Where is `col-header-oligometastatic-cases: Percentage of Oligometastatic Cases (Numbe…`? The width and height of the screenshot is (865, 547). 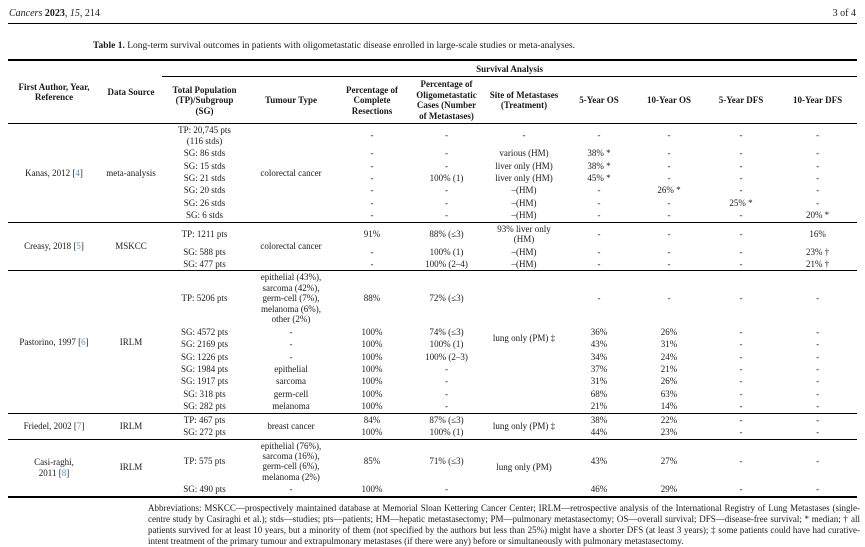
col-header-oligometastatic-cases: Percentage of Oligometastatic Cases (Numbe… is located at coordinates (446, 100).